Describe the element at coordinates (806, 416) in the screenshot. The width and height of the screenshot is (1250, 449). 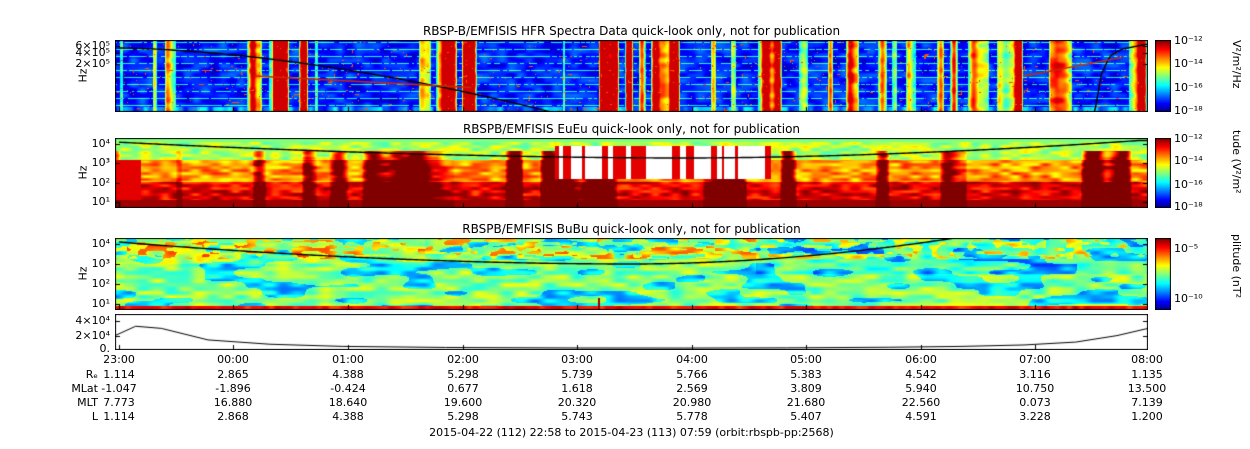
I see `ephemeris-value: 5.407` at that location.